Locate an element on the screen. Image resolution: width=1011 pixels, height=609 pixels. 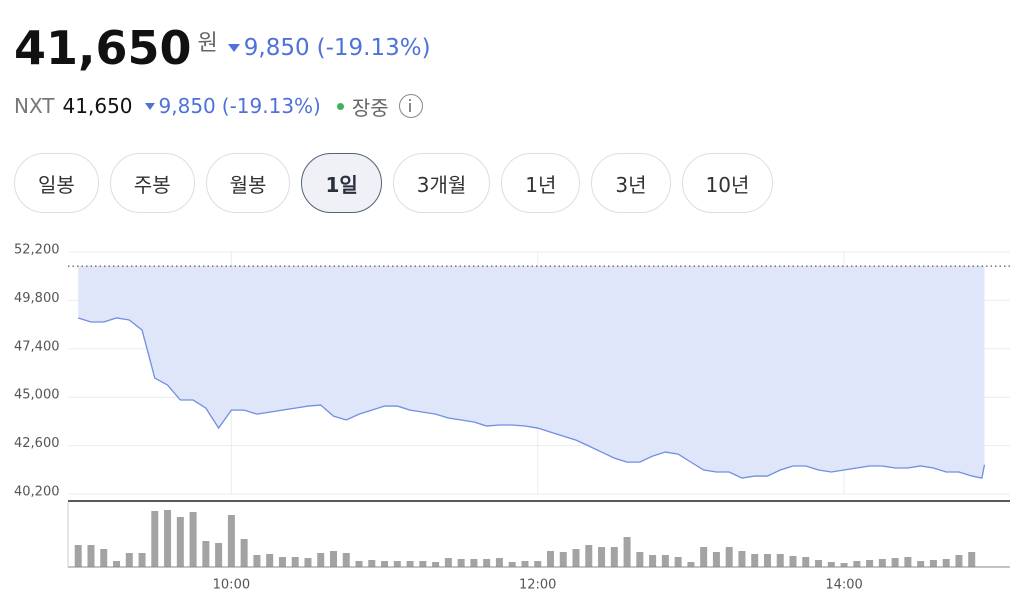
period-tab: 1일 is located at coordinates (341, 183).